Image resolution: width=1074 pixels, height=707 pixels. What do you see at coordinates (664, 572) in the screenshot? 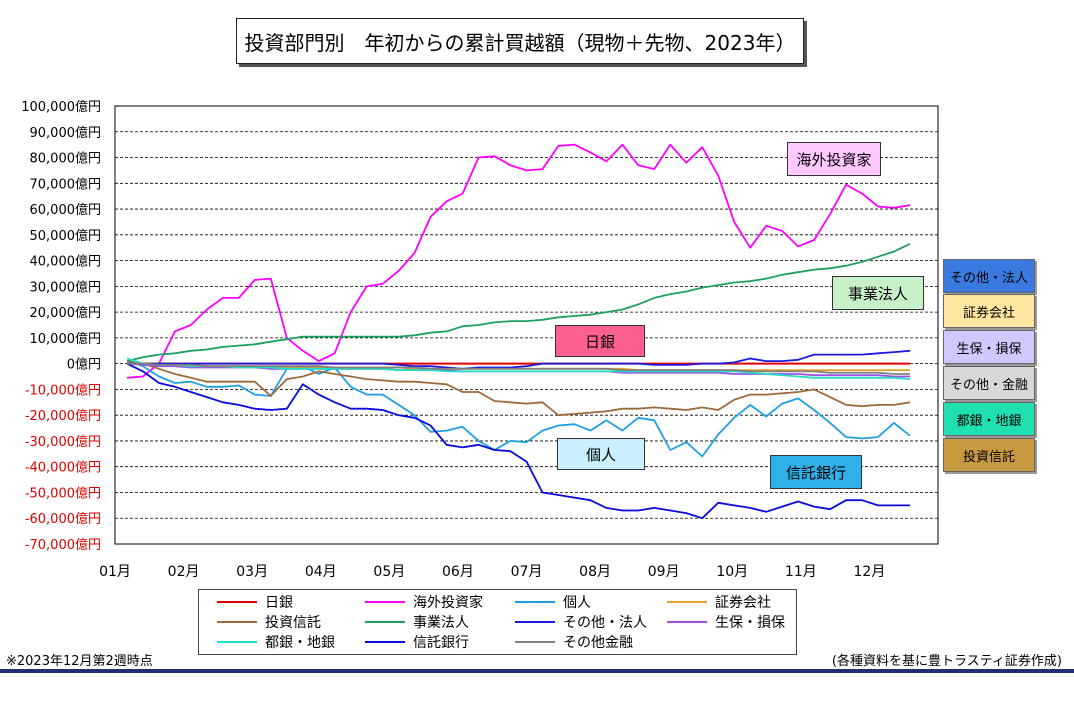
I see `x-tick-label: 09月` at bounding box center [664, 572].